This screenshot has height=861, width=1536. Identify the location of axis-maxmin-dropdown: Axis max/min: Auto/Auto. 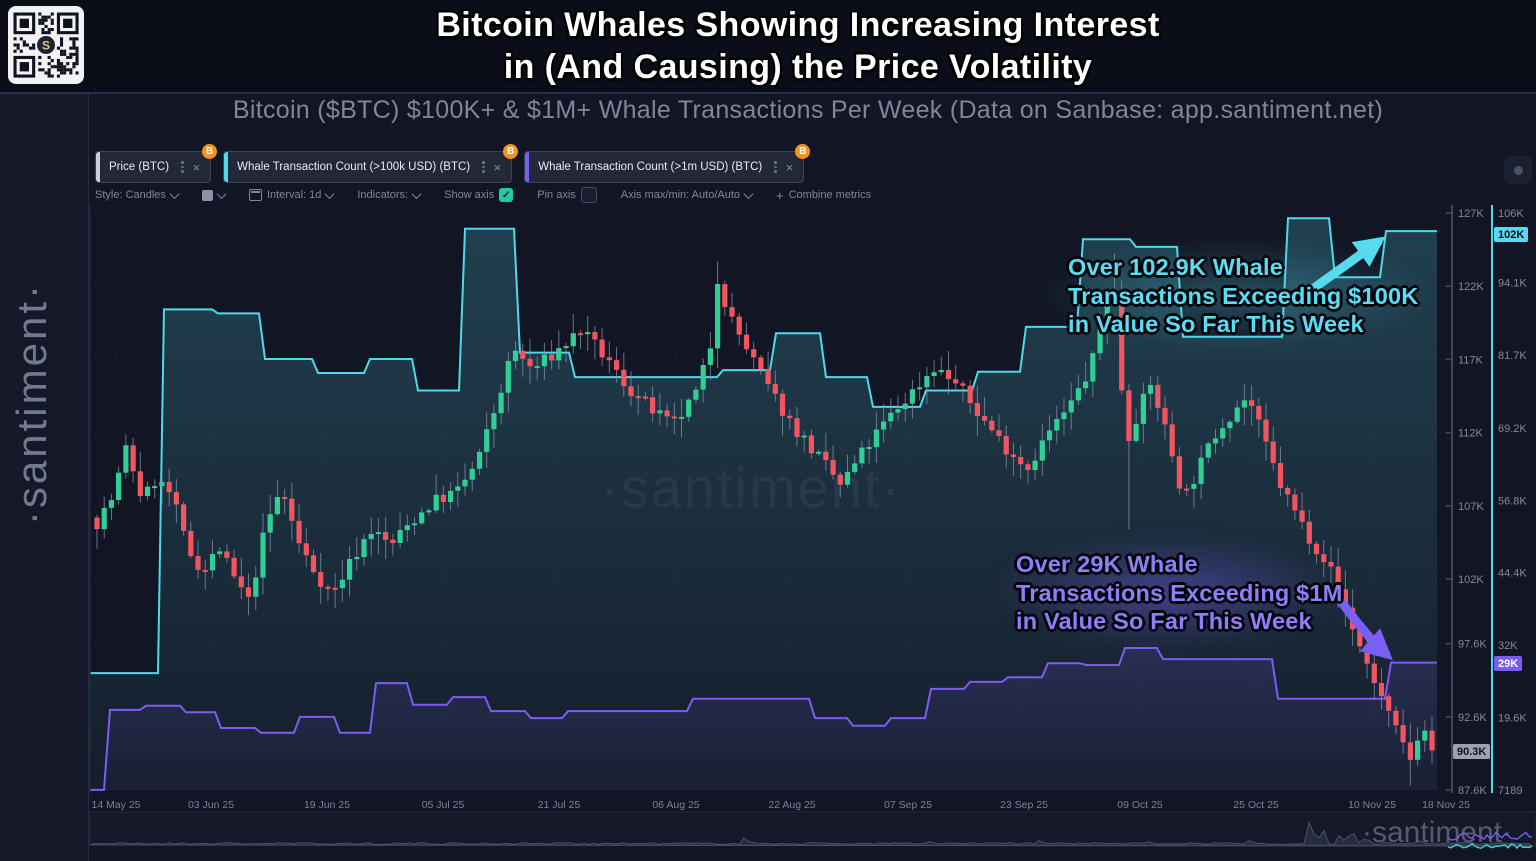
(687, 194).